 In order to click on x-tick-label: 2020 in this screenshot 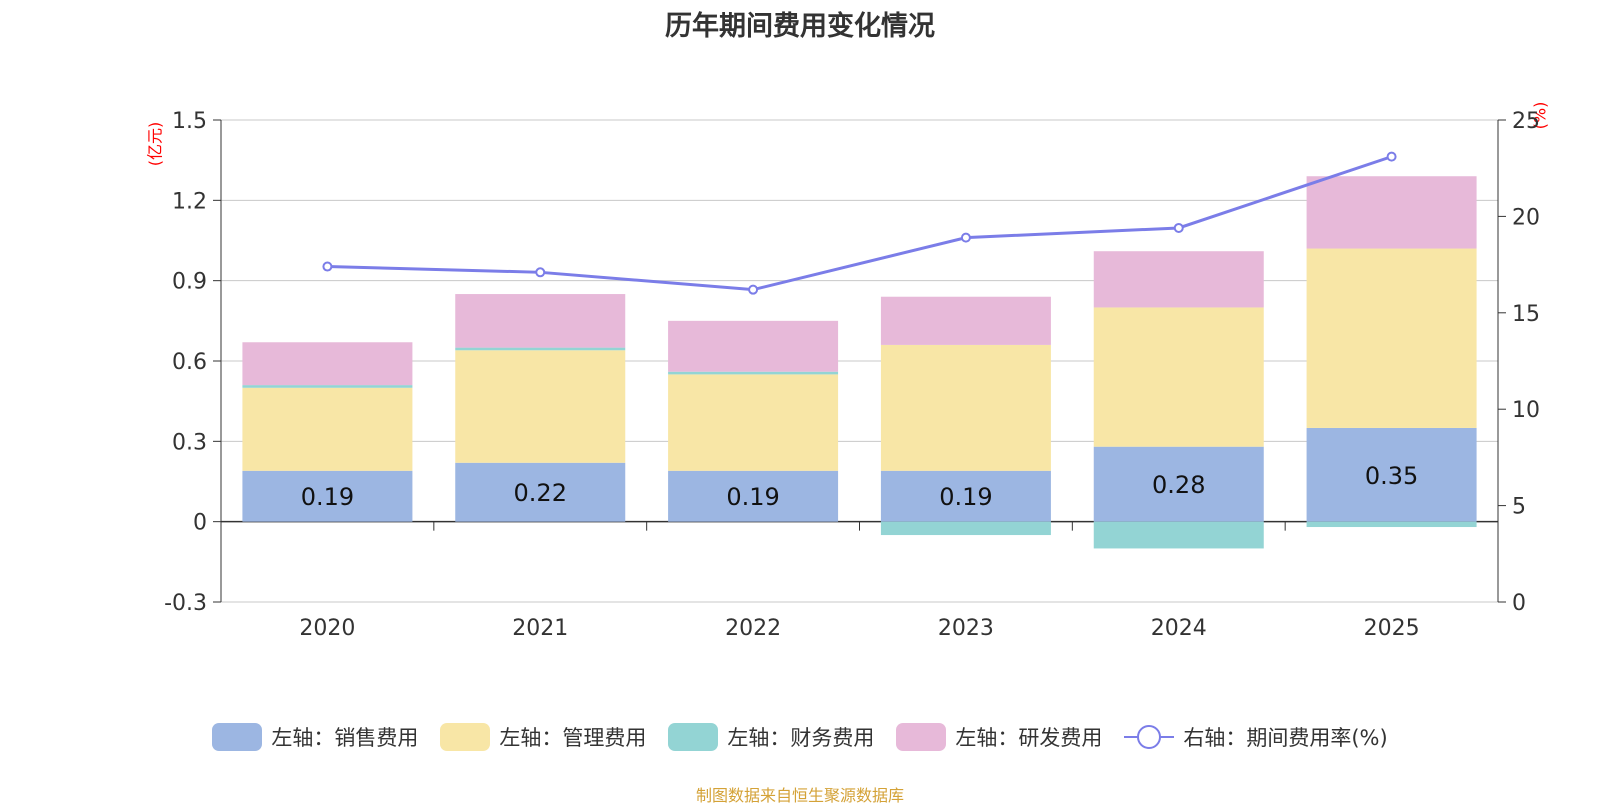, I will do `click(327, 628)`.